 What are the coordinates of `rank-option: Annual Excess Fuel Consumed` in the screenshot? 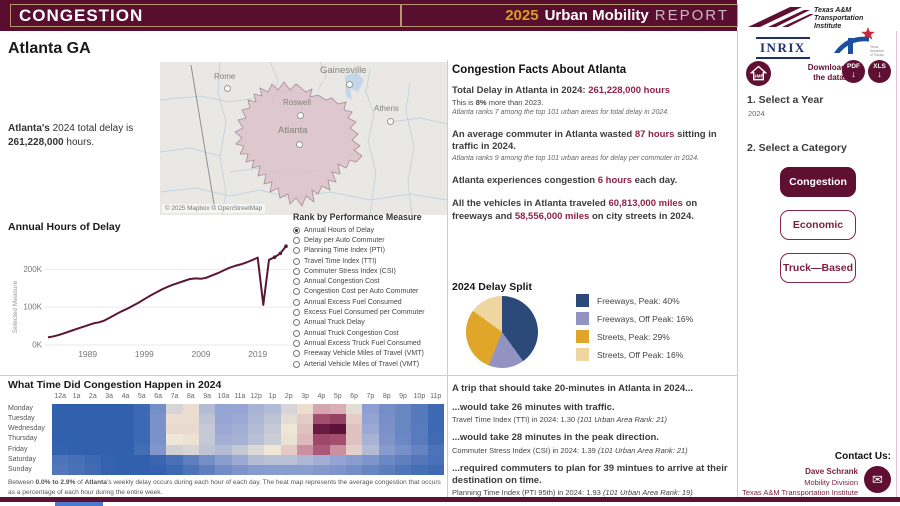 It's located at (370, 302).